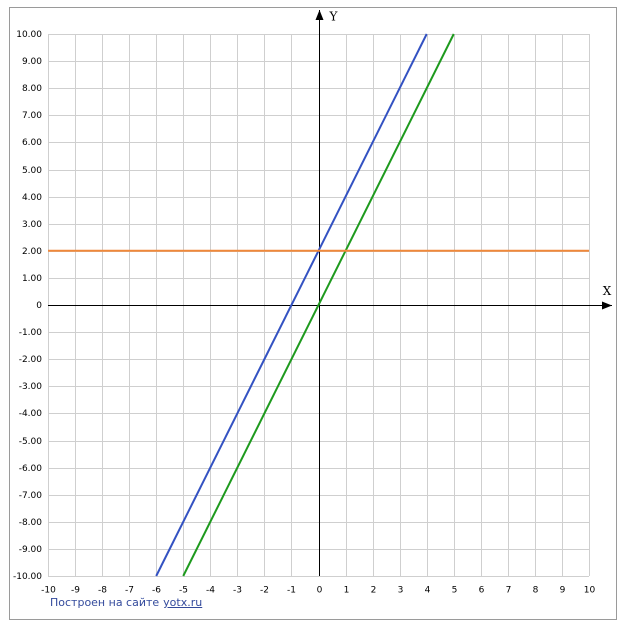 The image size is (627, 630). I want to click on y-tick-label: -8.00, so click(31, 523).